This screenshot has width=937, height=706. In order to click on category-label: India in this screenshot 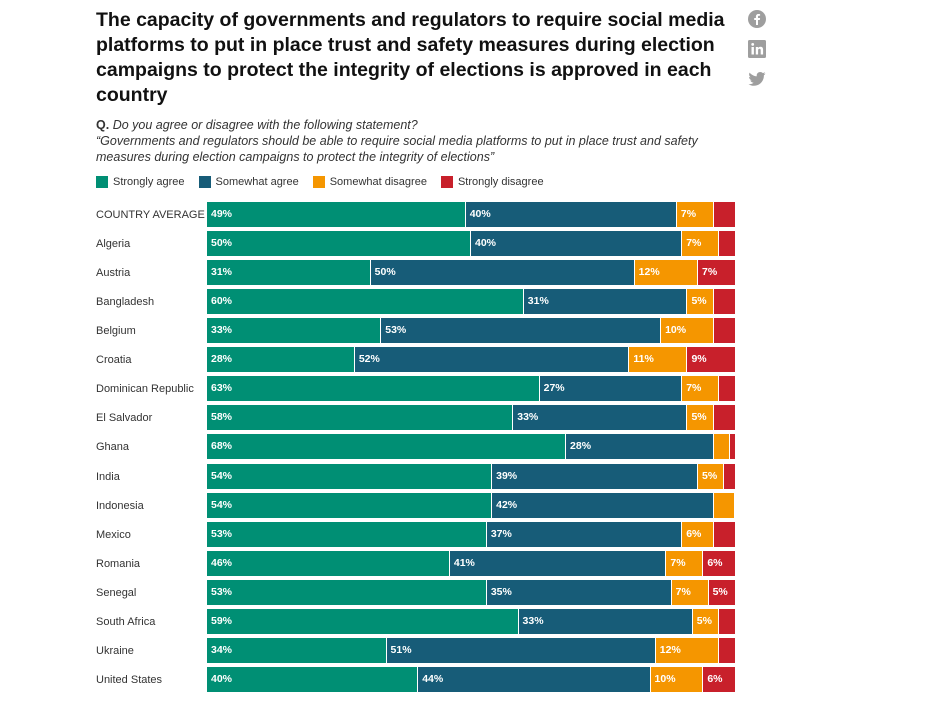, I will do `click(108, 476)`.